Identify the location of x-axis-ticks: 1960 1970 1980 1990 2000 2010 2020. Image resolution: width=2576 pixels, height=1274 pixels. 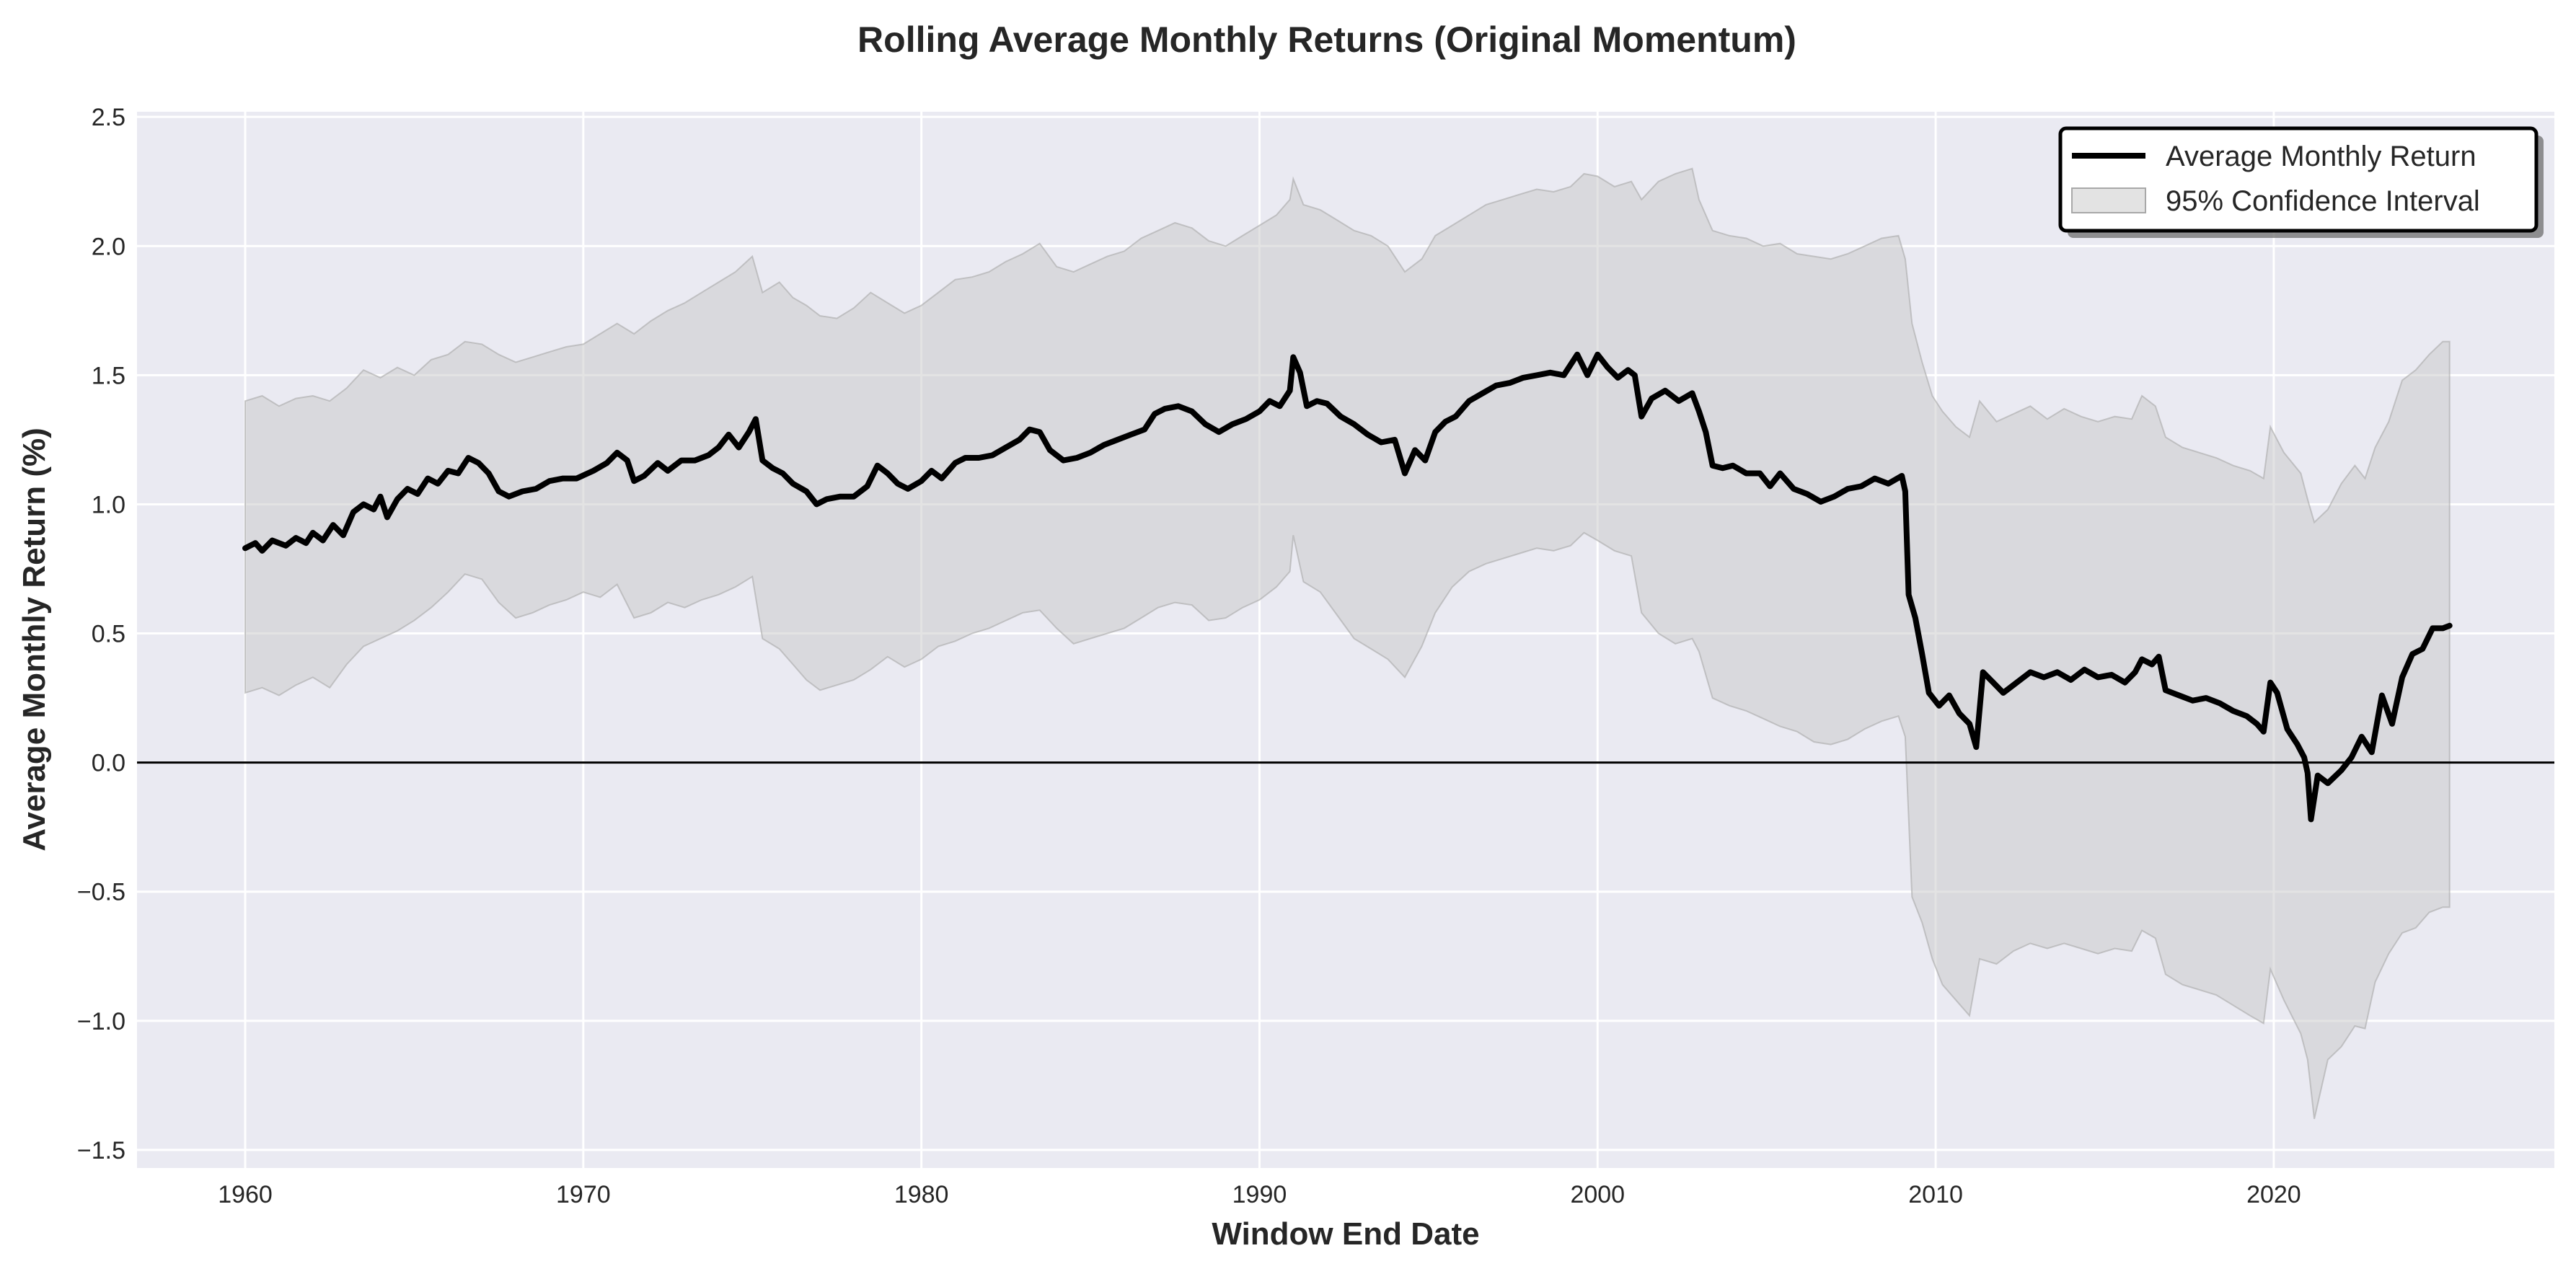
(1259, 1194).